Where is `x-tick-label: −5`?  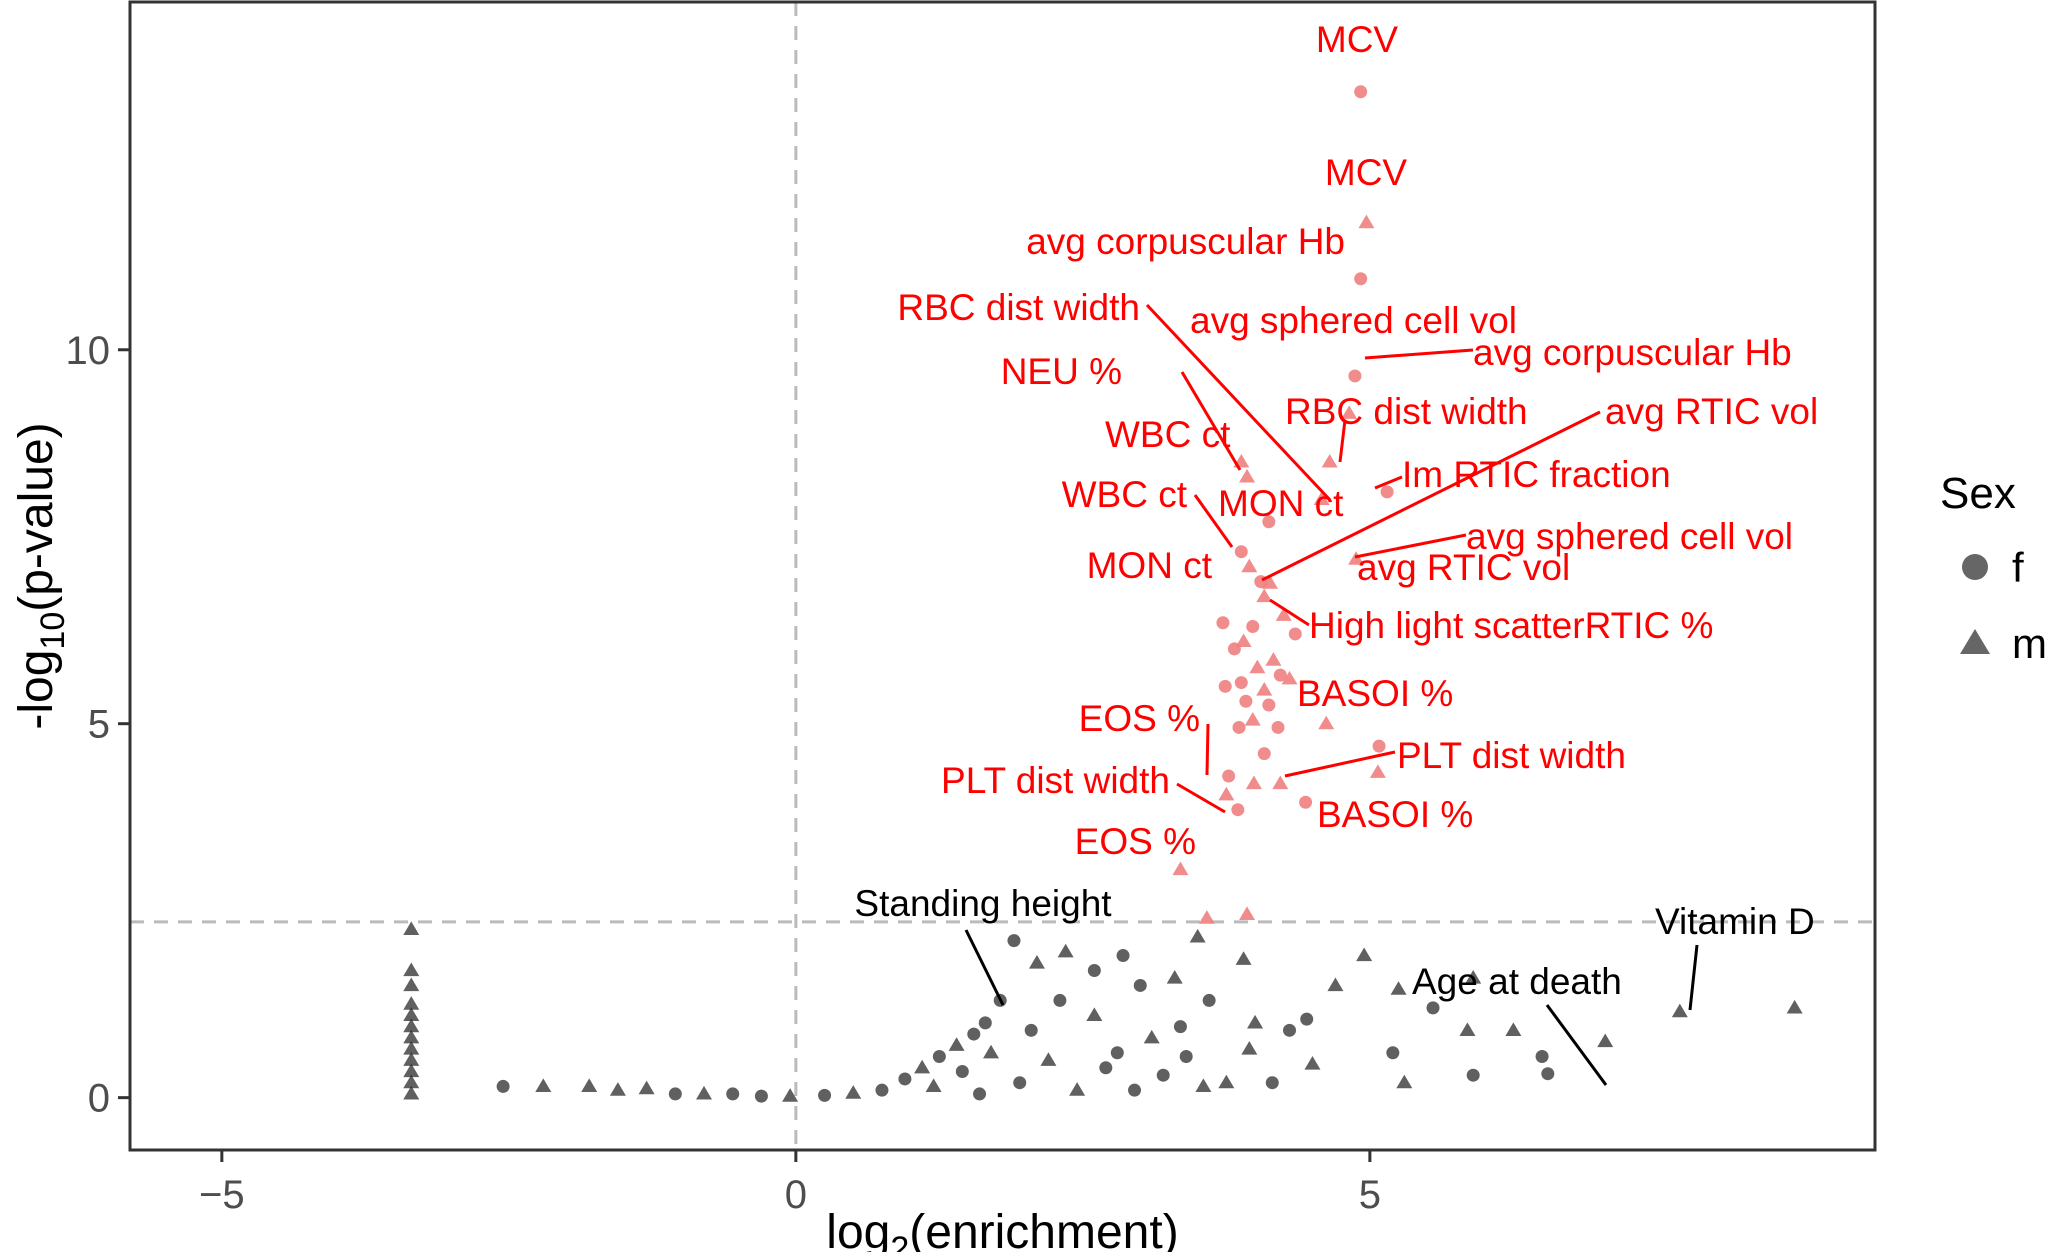
x-tick-label: −5 is located at coordinates (222, 1195).